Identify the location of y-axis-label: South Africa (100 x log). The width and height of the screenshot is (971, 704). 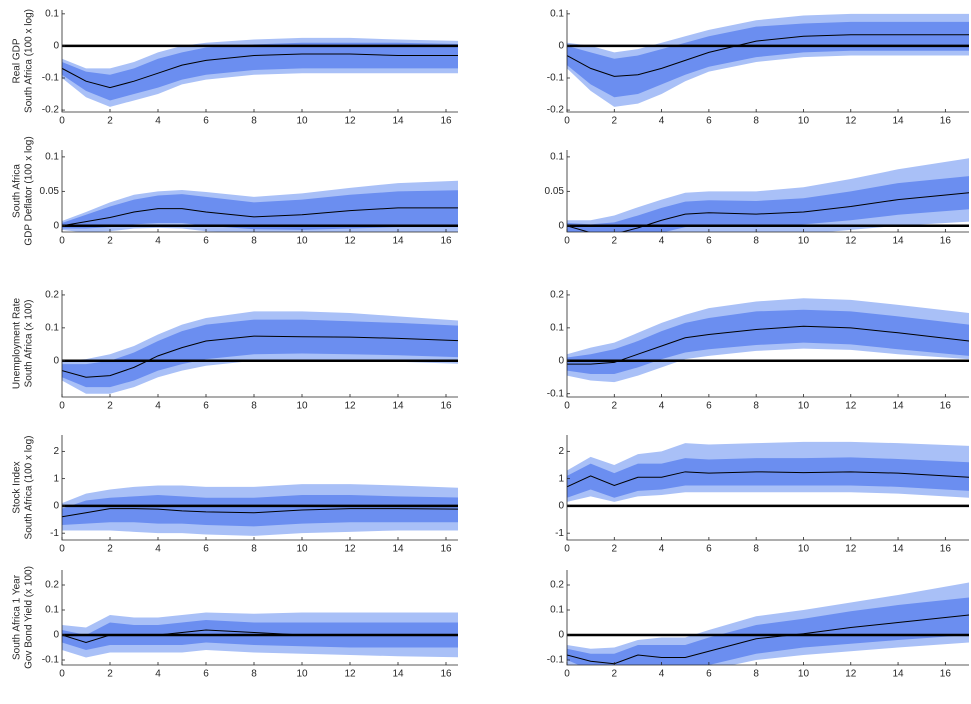
(29, 61).